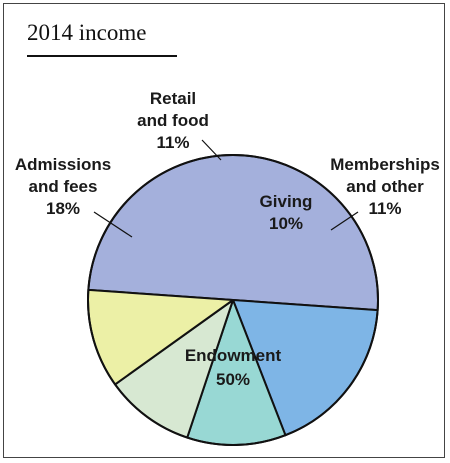 This screenshot has width=450, height=463. Describe the element at coordinates (233, 379) in the screenshot. I see `slice-label-line: 50%` at that location.